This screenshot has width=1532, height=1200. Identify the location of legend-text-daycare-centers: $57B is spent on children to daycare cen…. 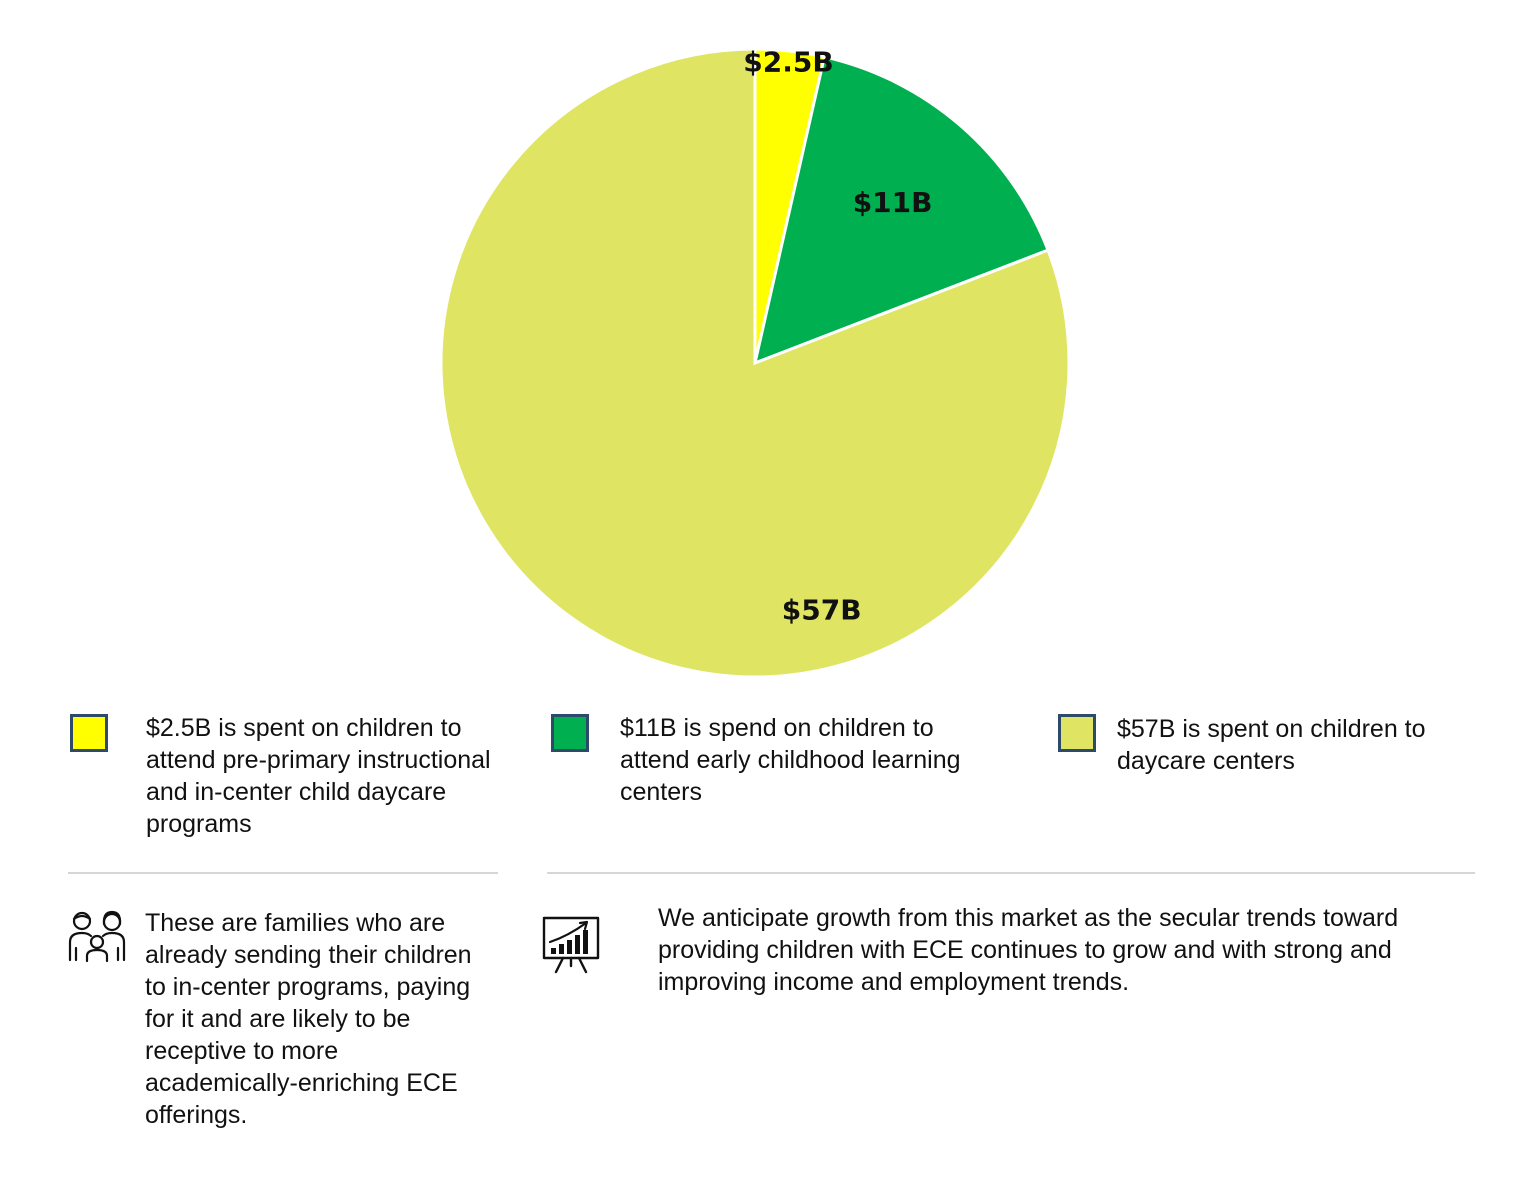
(1271, 745).